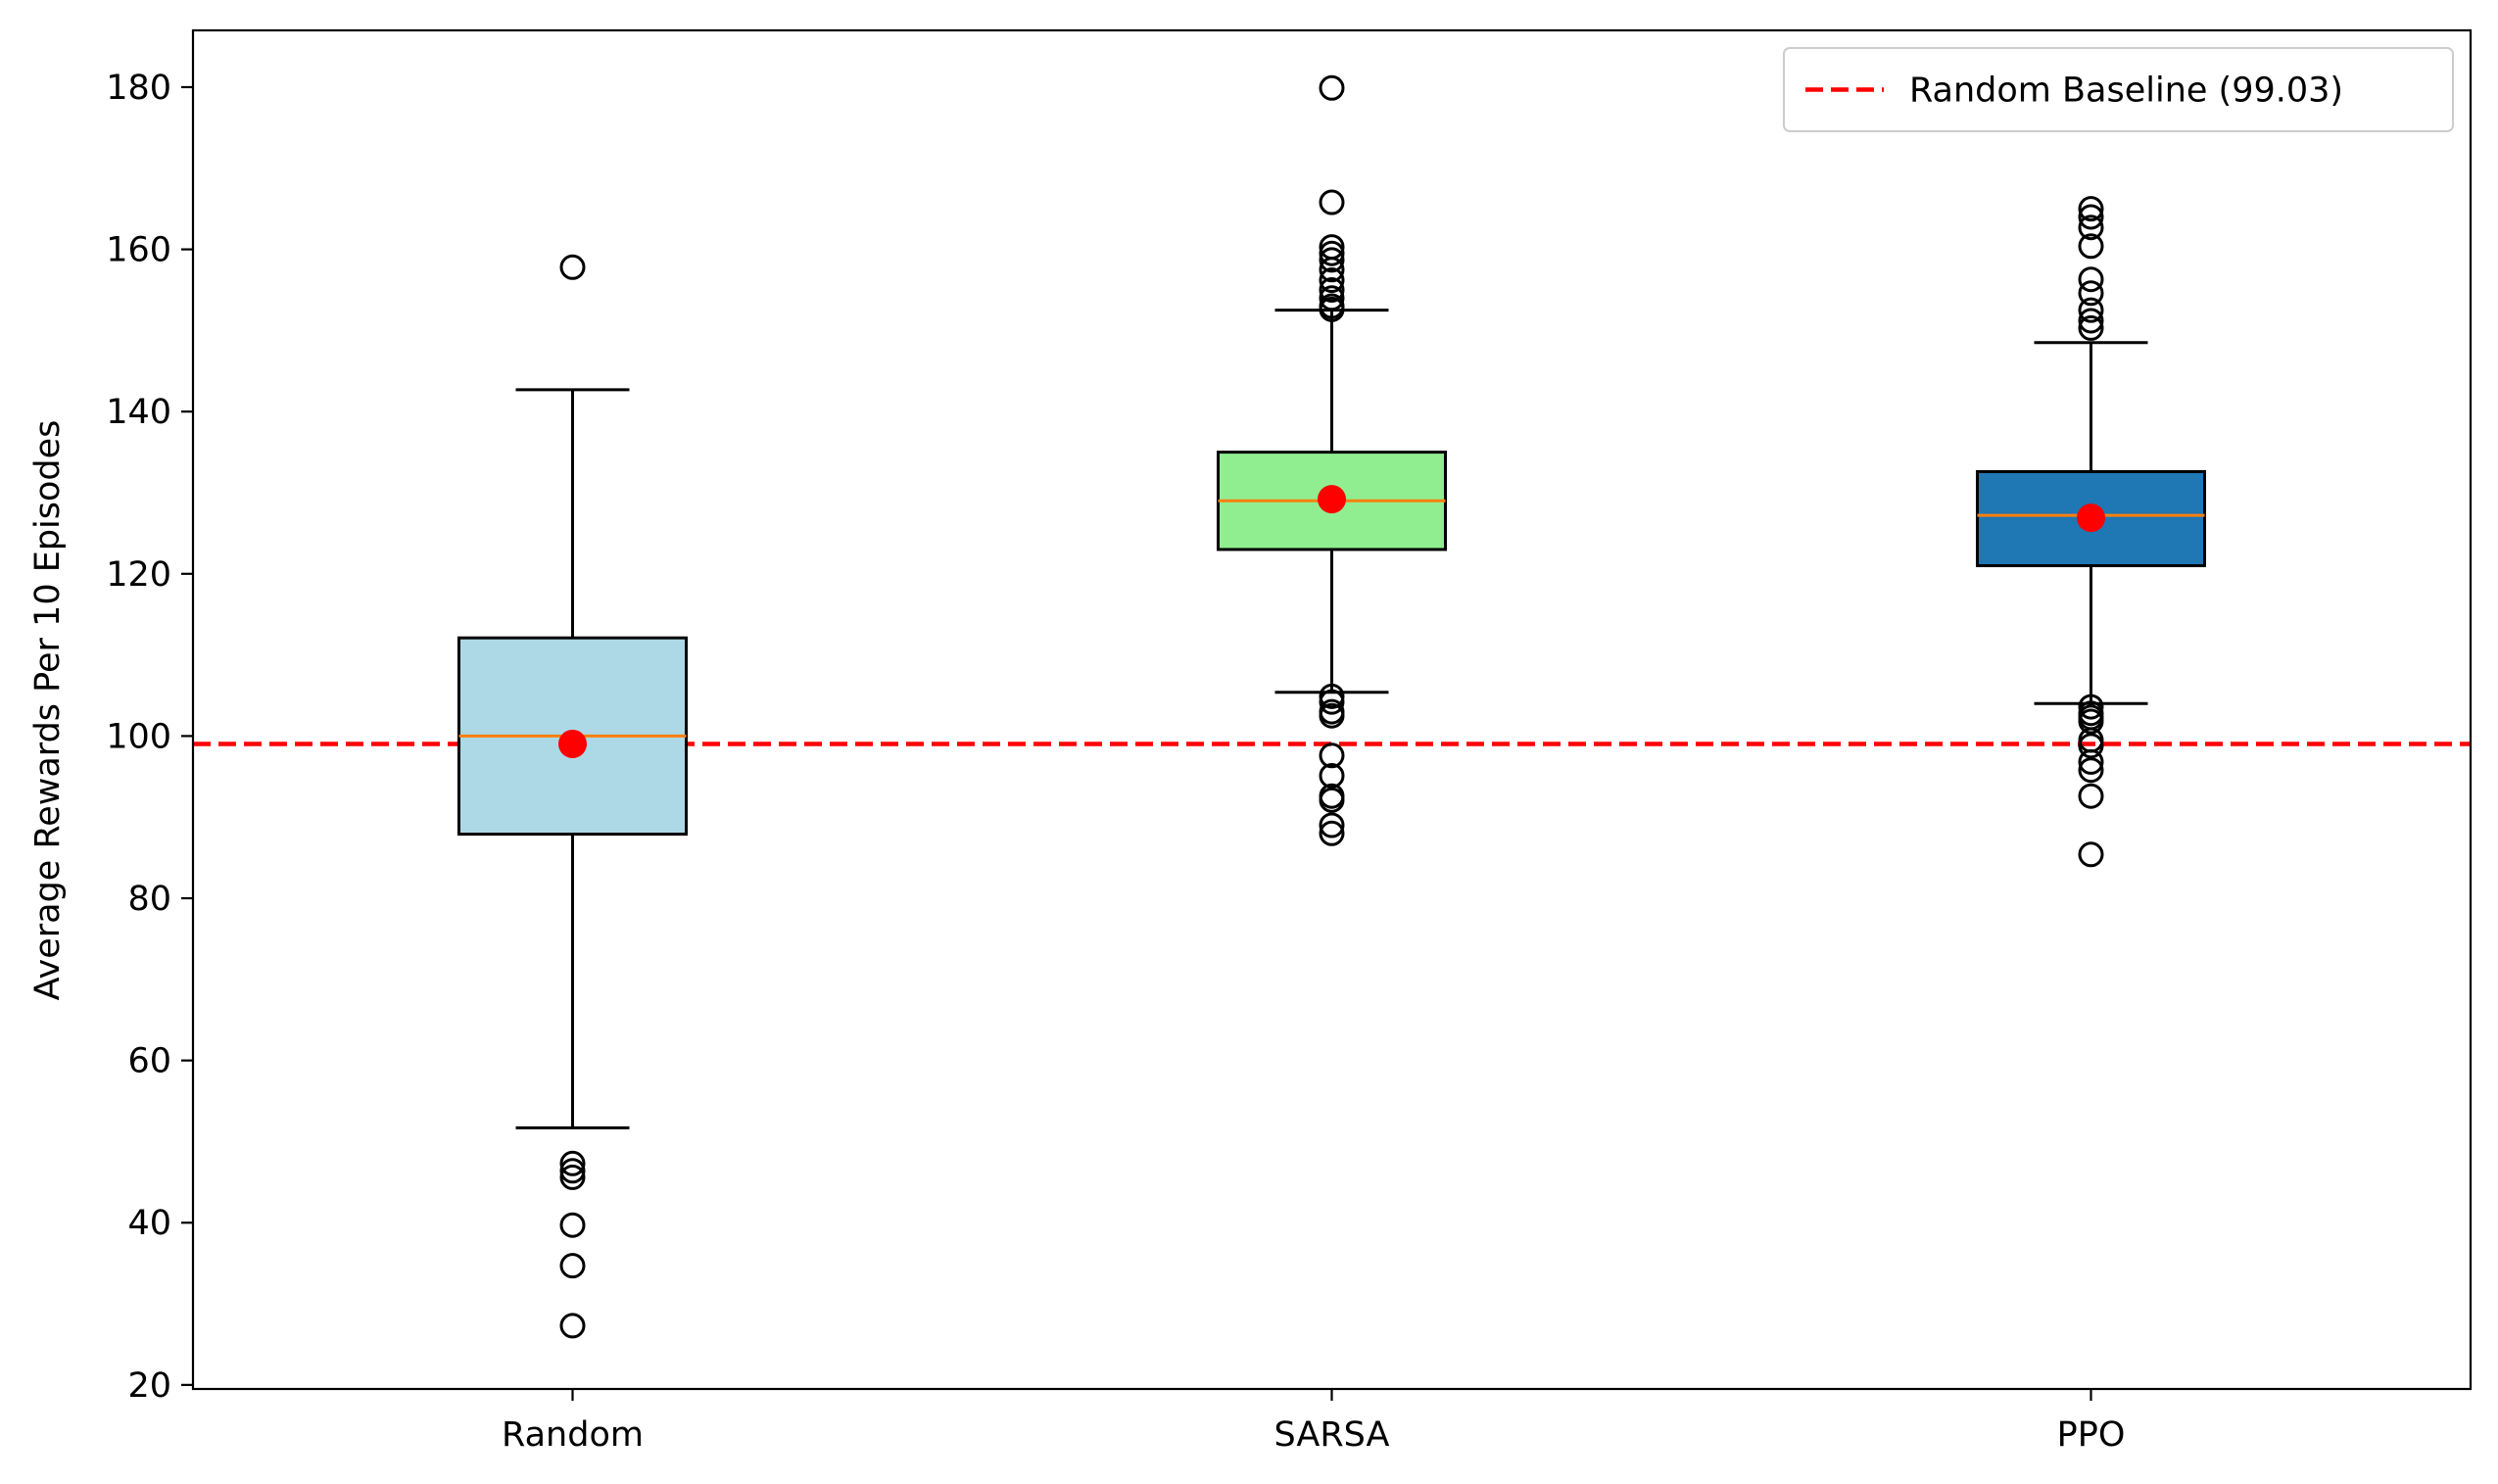 This screenshot has width=2498, height=1484. I want to click on y-tick-label-20: 20, so click(149, 1386).